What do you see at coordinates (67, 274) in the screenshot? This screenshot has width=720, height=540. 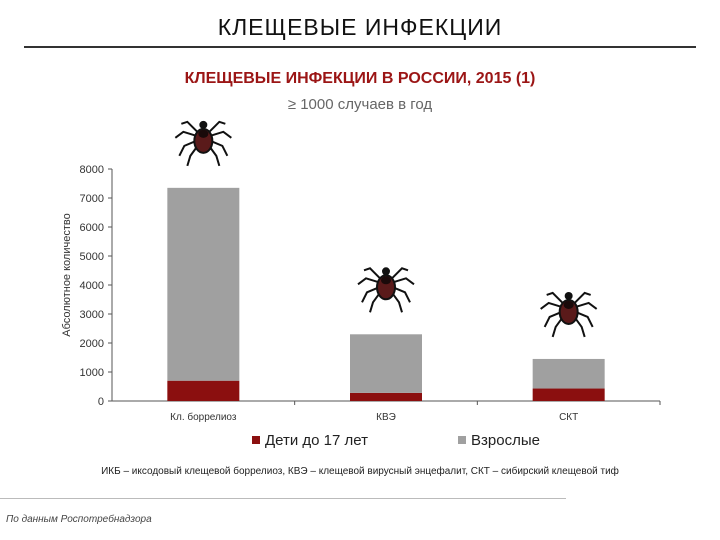 I see `y-axis-label: Абсолютное количество` at bounding box center [67, 274].